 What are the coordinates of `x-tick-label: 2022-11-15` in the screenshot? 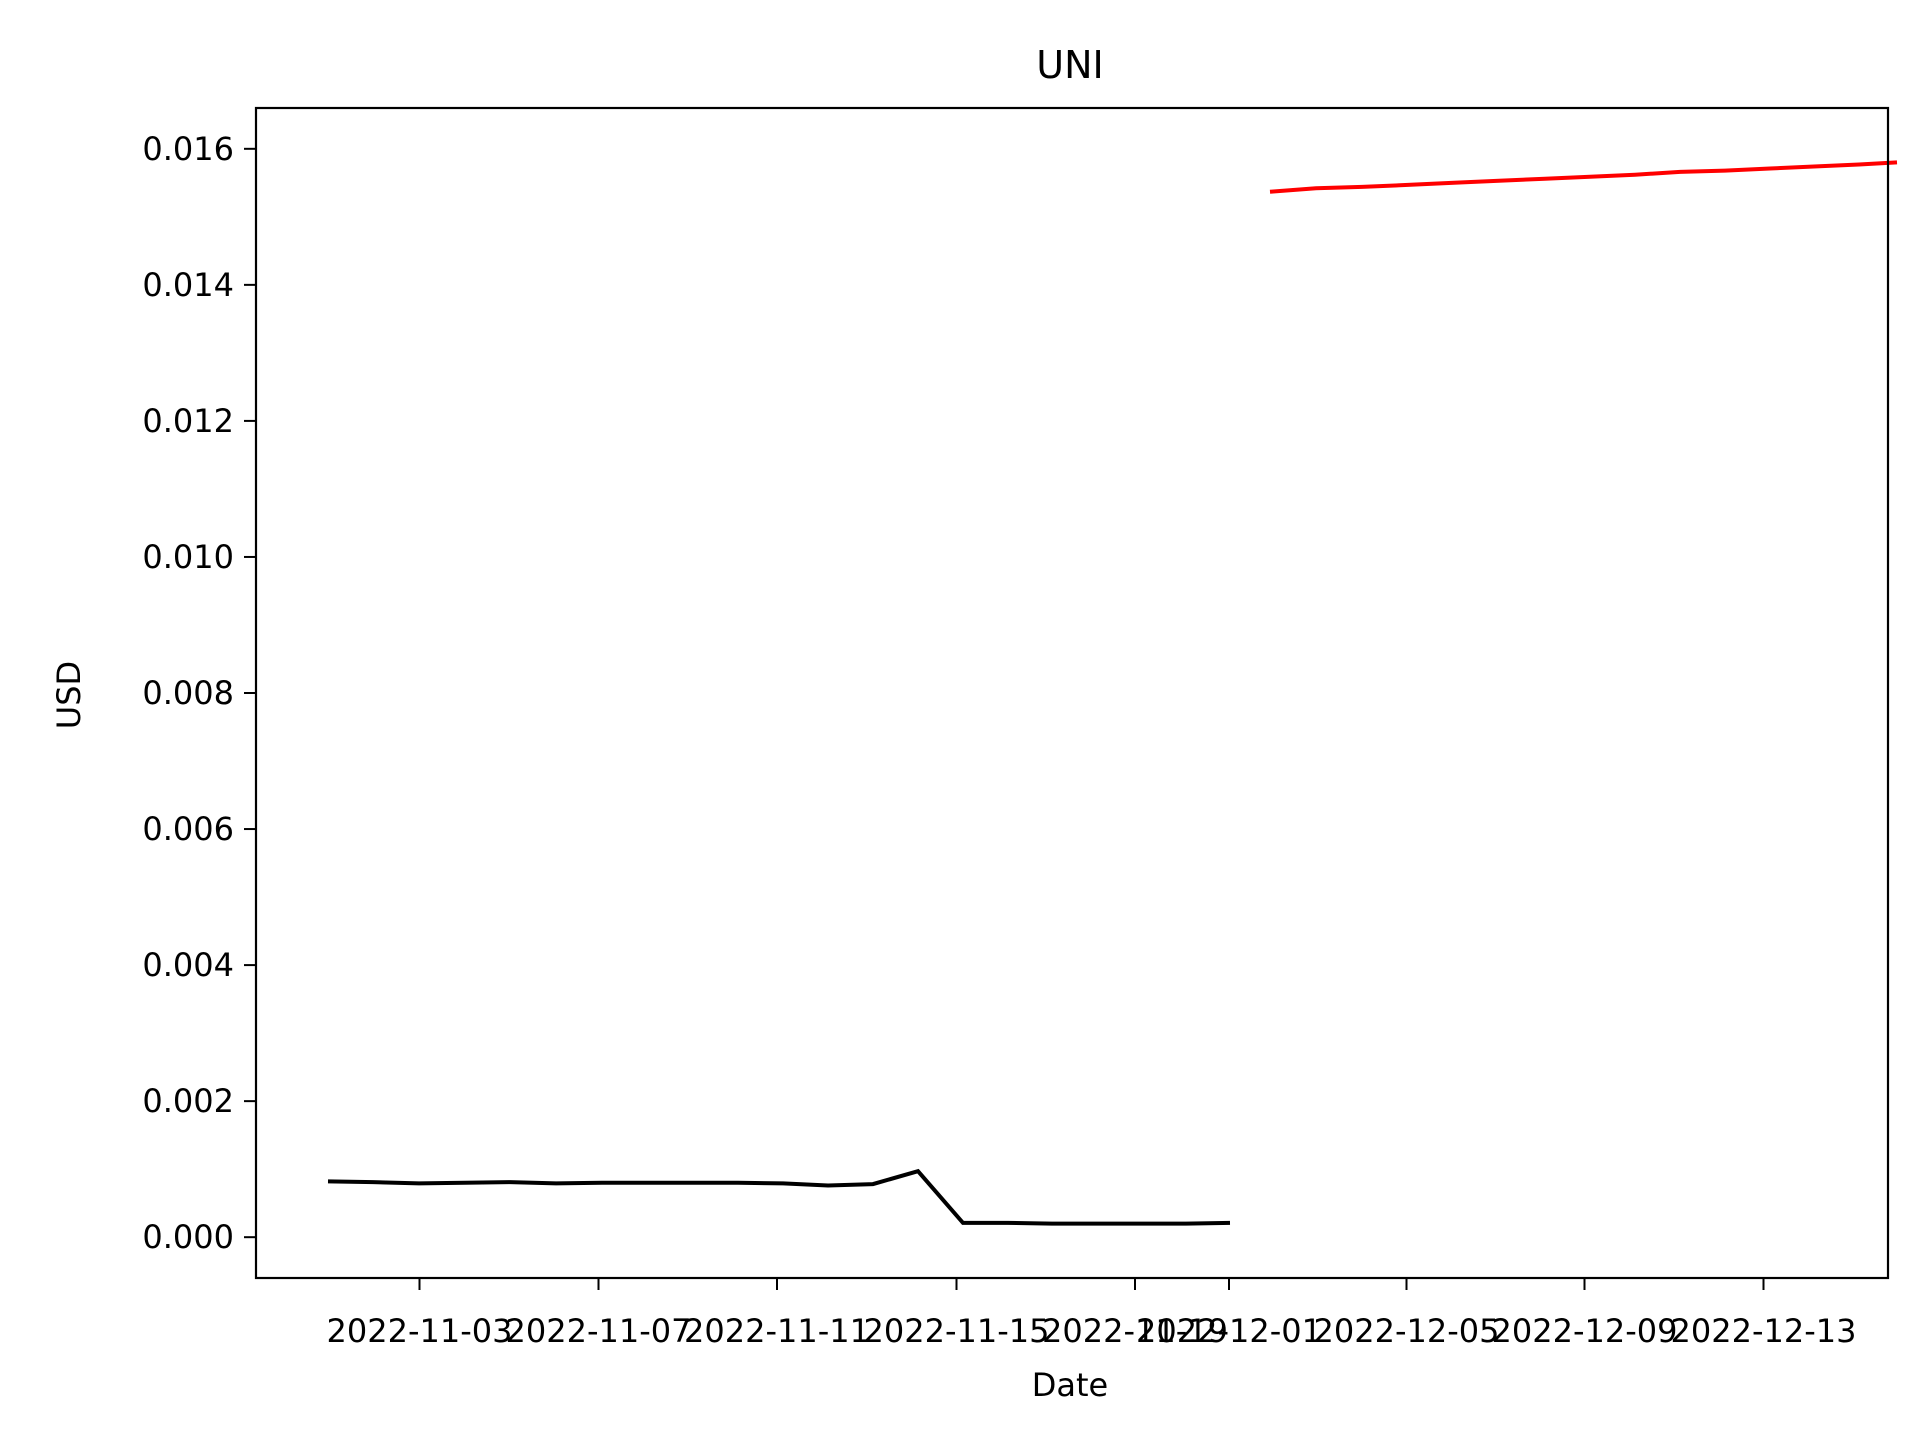 It's located at (957, 1331).